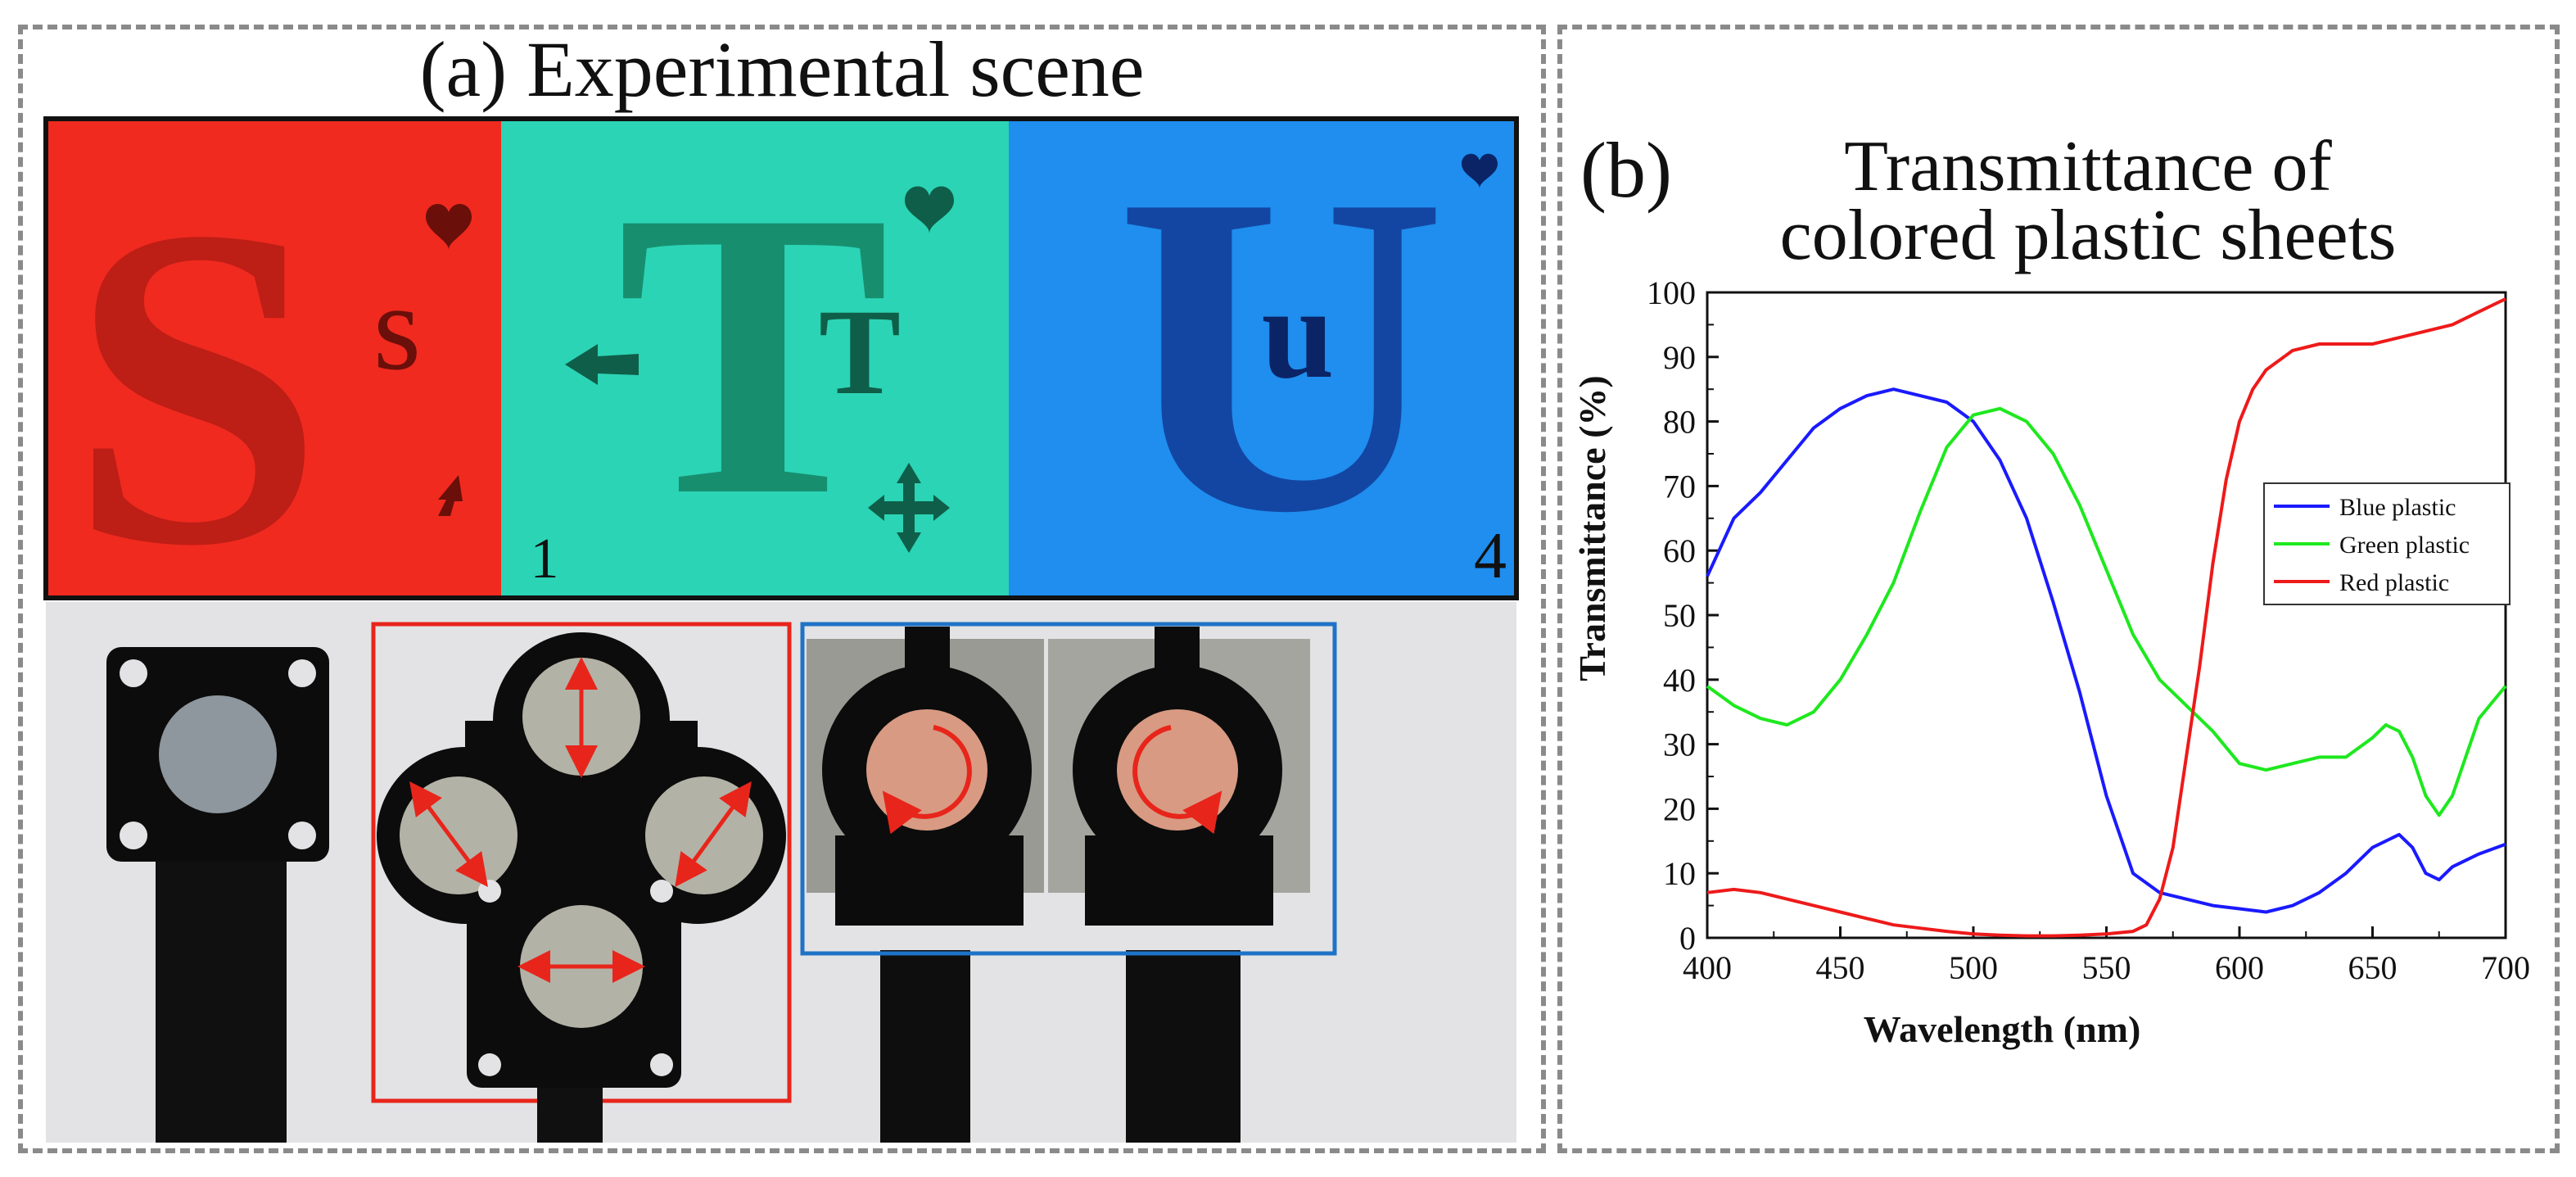 This screenshot has width=2576, height=1177. Describe the element at coordinates (1679, 680) in the screenshot. I see `y-tick-label: 40` at that location.